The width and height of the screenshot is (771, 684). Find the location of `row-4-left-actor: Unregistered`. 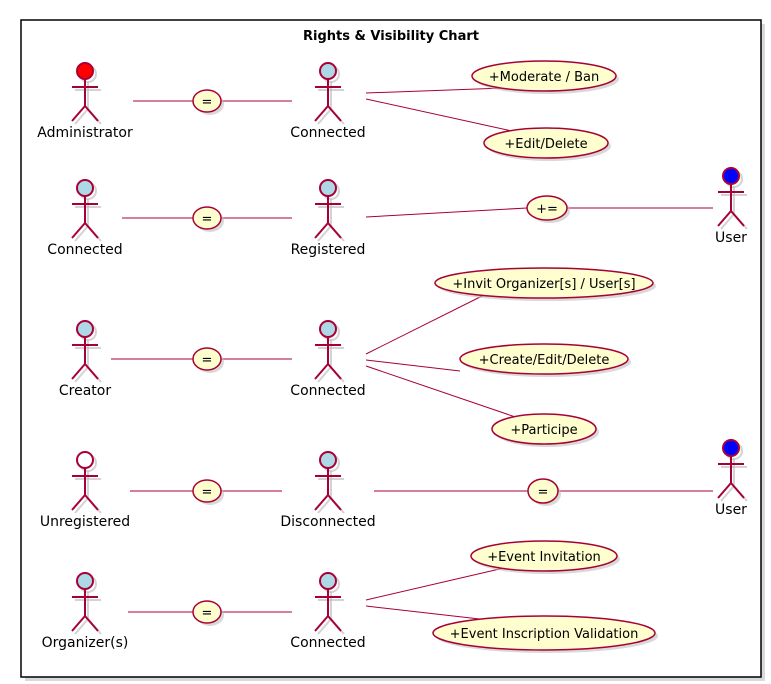

row-4-left-actor: Unregistered is located at coordinates (85, 490).